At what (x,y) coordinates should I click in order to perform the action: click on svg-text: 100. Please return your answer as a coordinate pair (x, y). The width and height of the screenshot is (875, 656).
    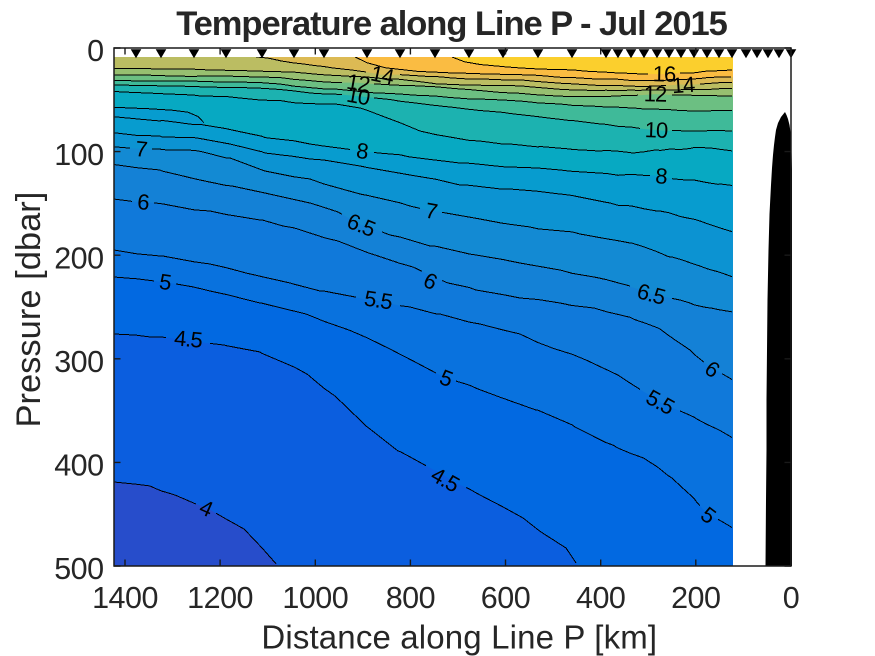
    Looking at the image, I should click on (78, 155).